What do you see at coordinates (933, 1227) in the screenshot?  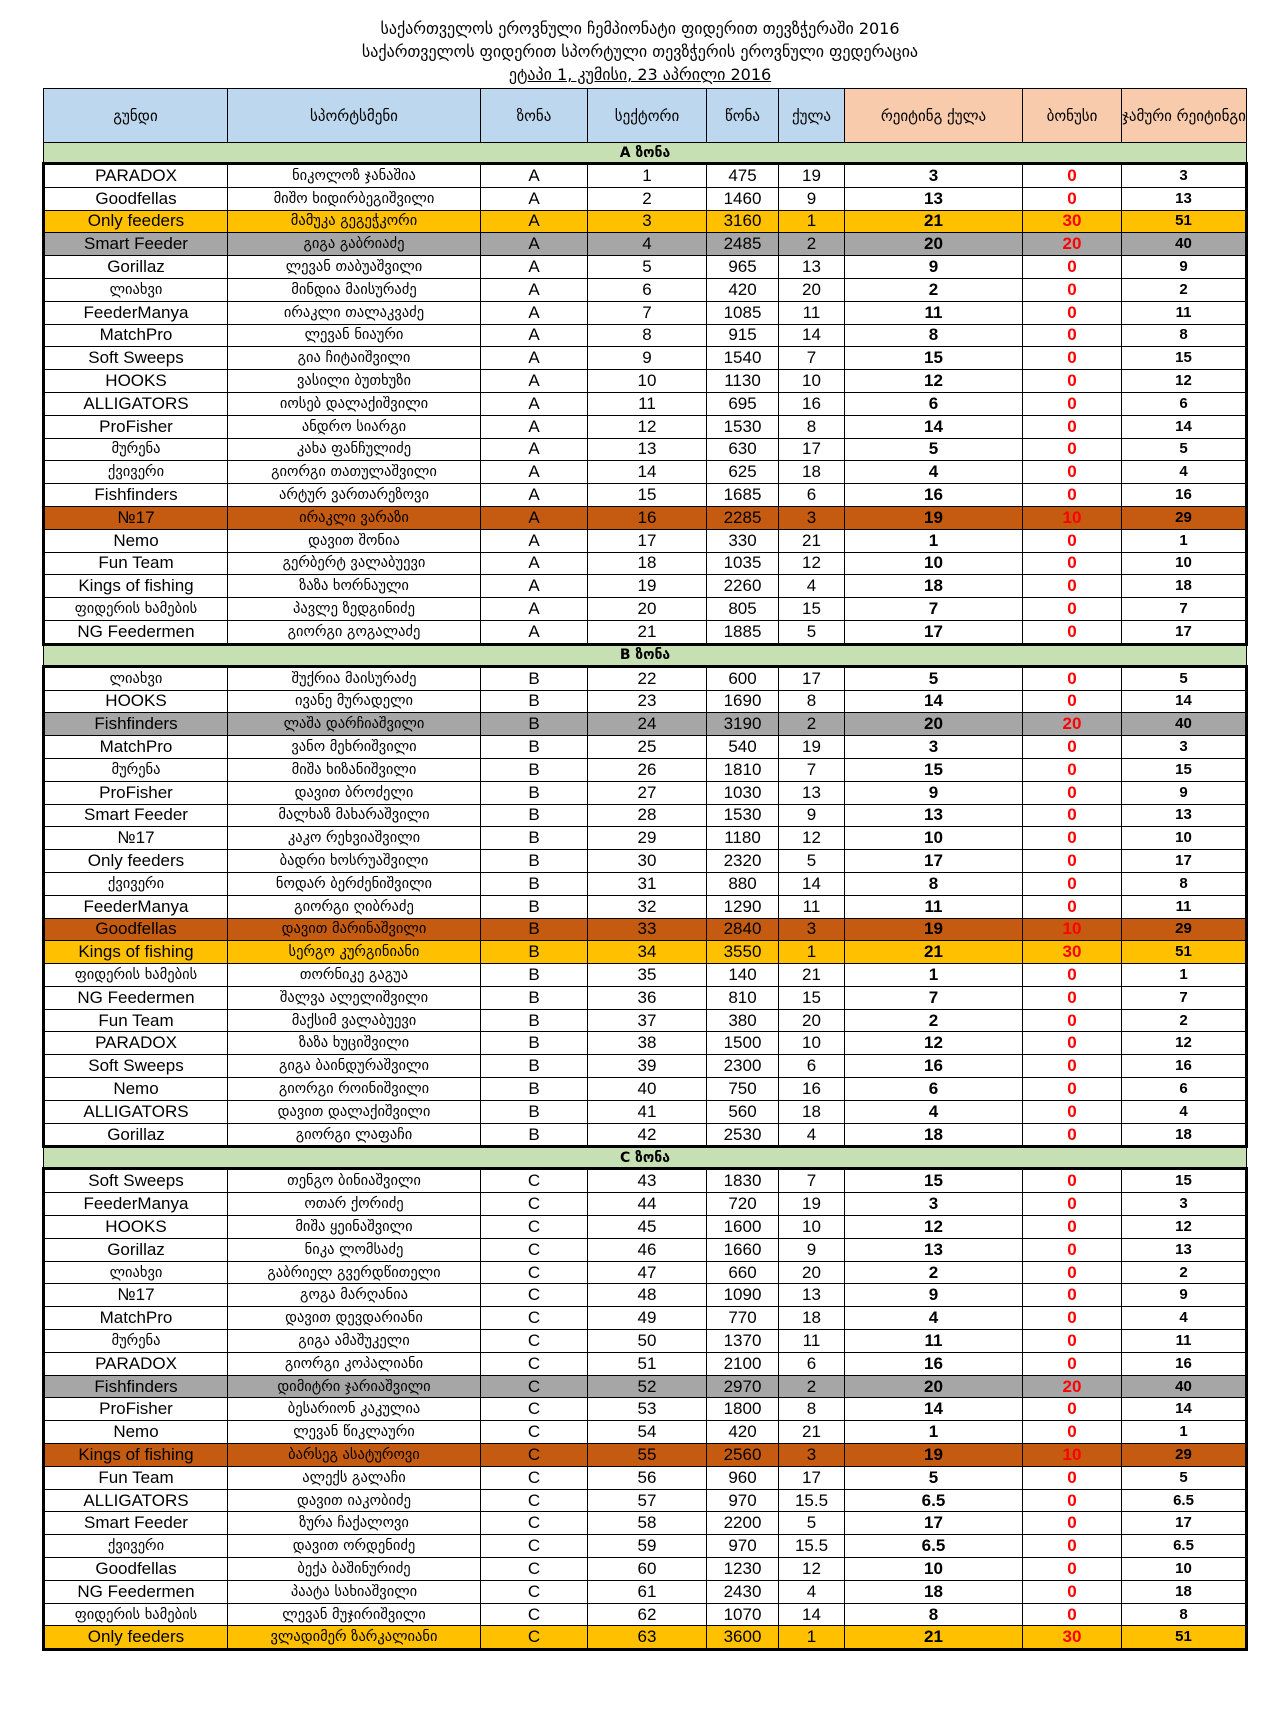 I see `cell-rating-points: 12` at bounding box center [933, 1227].